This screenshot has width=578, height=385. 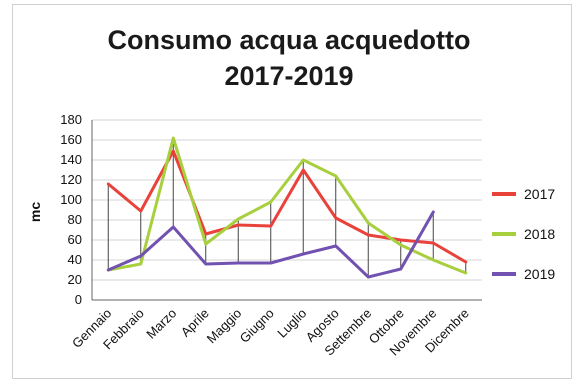 What do you see at coordinates (539, 194) in the screenshot?
I see `legend-label-2017: 2017` at bounding box center [539, 194].